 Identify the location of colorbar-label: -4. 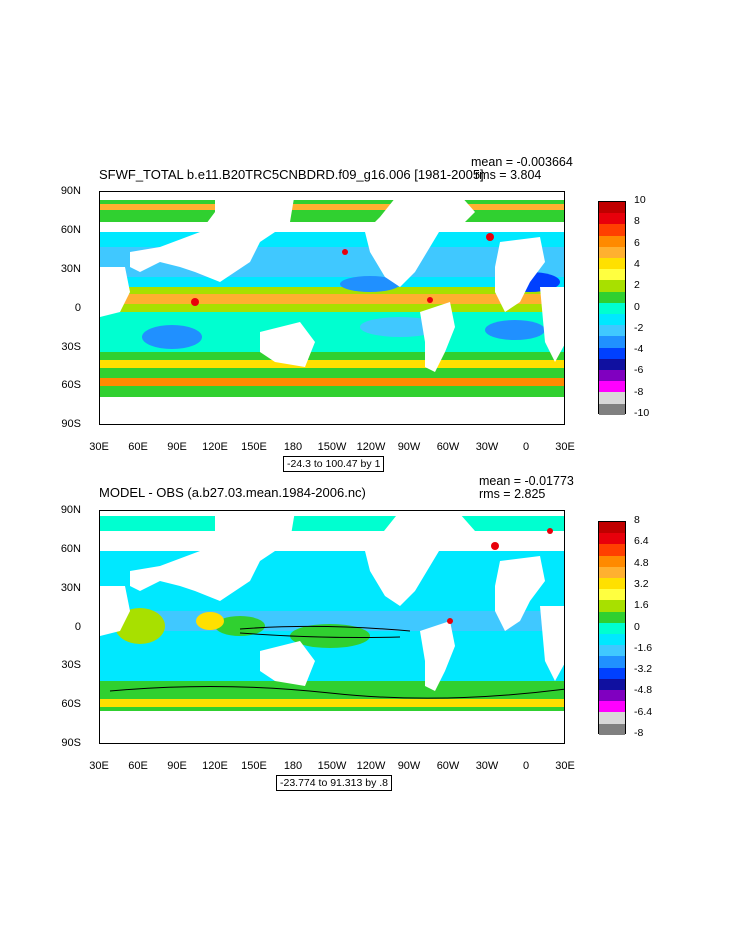
(639, 349).